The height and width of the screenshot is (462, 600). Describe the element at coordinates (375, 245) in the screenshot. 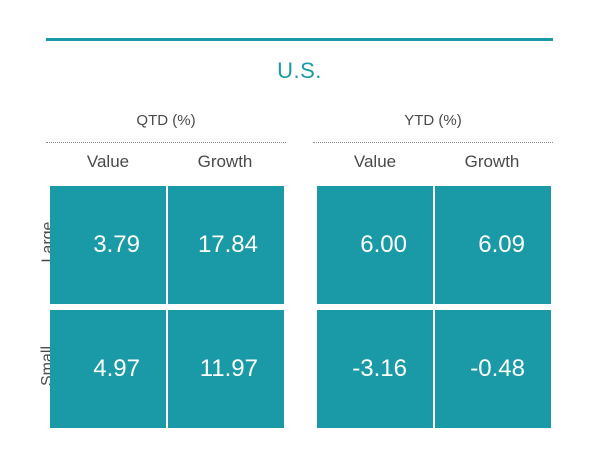

I see `ytd-large-value-cell: 6.00` at that location.